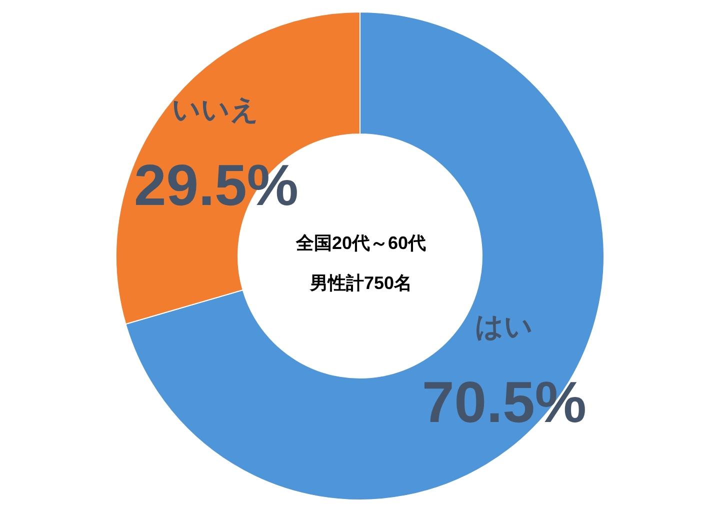  What do you see at coordinates (504, 326) in the screenshot?
I see `slice-label: はい` at bounding box center [504, 326].